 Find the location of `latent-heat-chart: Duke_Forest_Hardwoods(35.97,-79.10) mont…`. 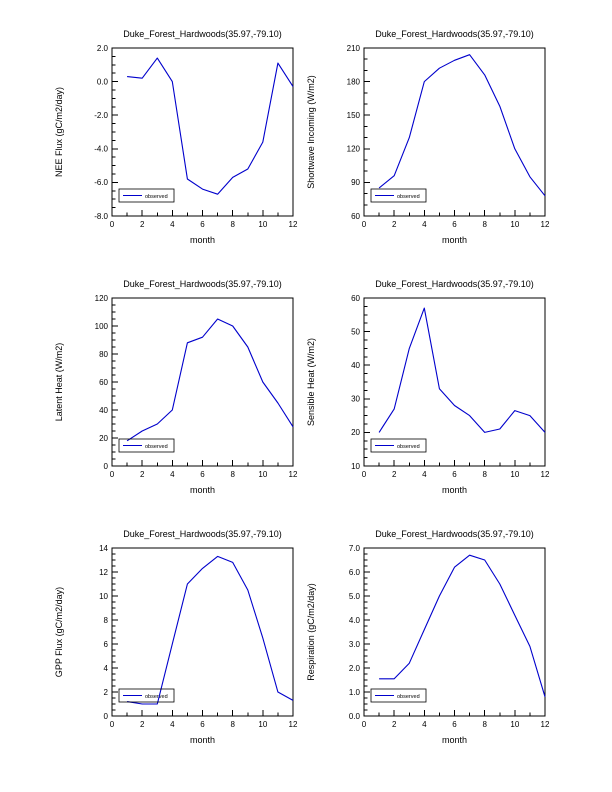

latent-heat-chart: Duke_Forest_Hardwoods(35.97,-79.10) mont… is located at coordinates (176, 387).